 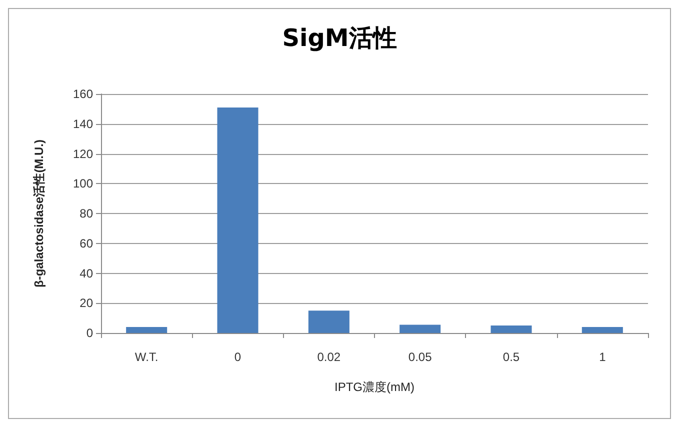 What do you see at coordinates (87, 243) in the screenshot?
I see `y-tick-label: 60` at bounding box center [87, 243].